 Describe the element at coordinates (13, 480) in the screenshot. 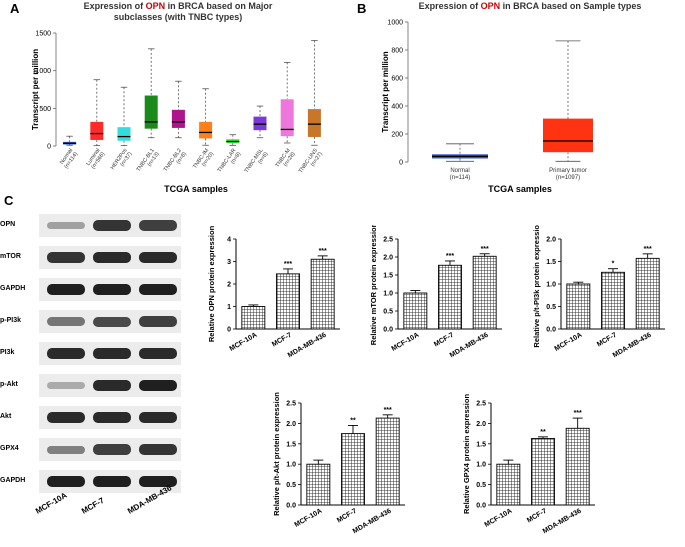

I see `blot-label: GAPDH` at that location.